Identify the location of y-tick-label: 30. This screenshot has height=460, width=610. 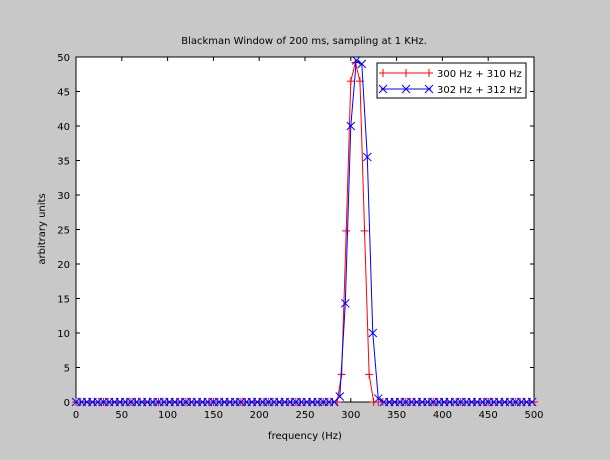
(63, 196).